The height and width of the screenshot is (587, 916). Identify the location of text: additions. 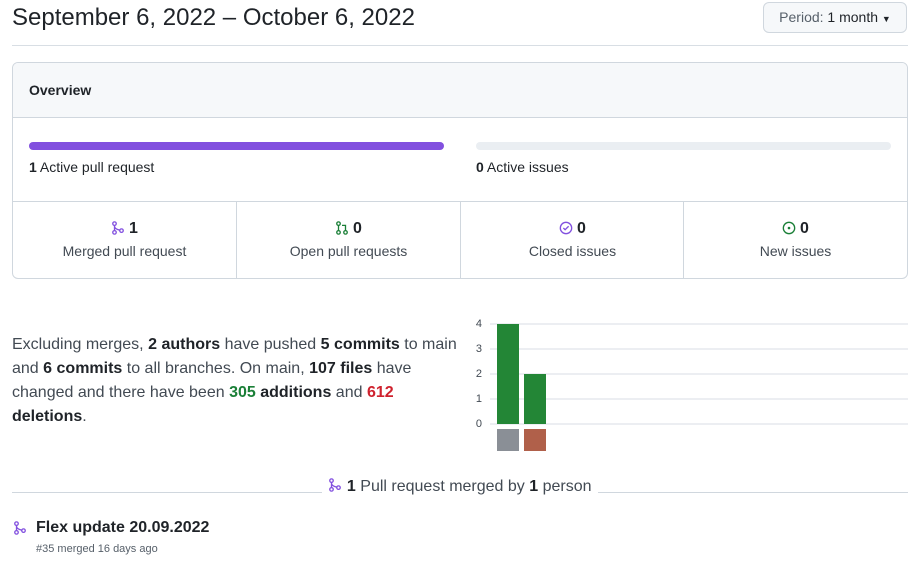
(296, 392).